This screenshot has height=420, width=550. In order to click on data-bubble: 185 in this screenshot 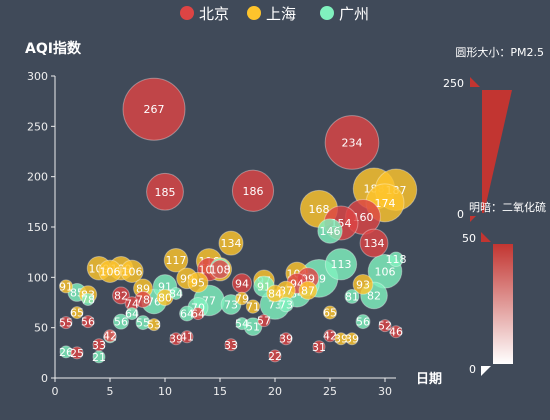, I will do `click(165, 191)`.